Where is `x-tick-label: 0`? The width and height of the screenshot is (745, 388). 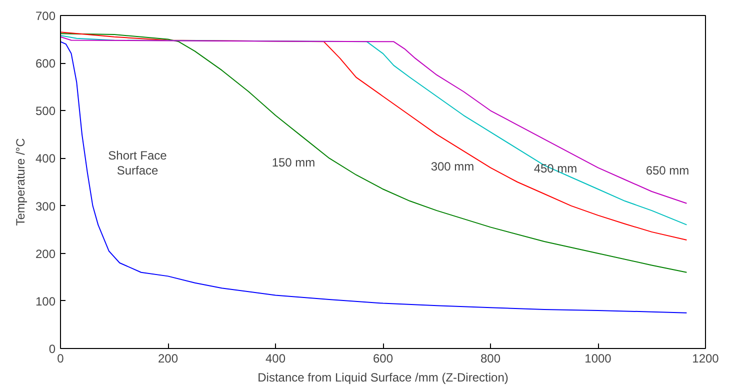 x-tick-label: 0 is located at coordinates (60, 359).